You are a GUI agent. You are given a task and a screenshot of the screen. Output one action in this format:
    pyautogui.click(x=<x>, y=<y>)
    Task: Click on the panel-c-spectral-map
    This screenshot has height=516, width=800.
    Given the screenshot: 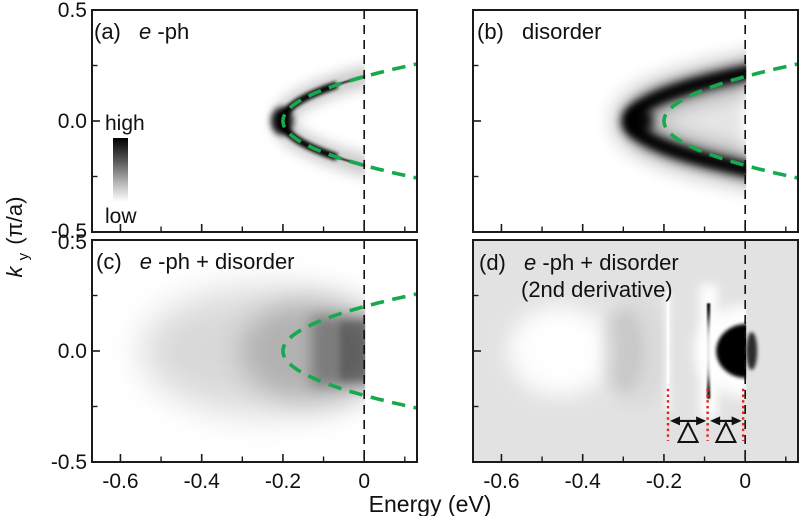 What is the action you would take?
    pyautogui.click(x=253, y=351)
    